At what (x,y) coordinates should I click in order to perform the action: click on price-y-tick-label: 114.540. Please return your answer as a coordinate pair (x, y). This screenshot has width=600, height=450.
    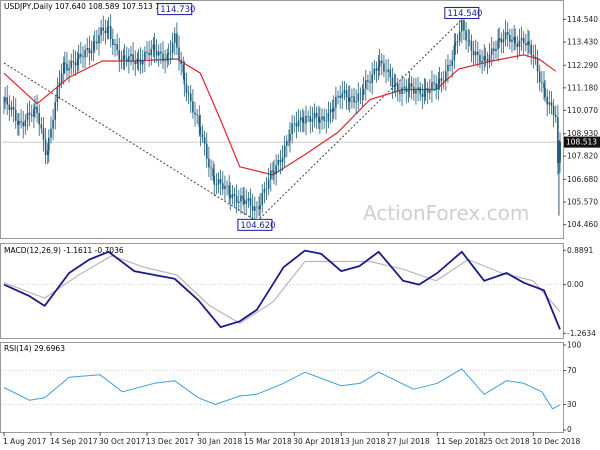
    Looking at the image, I should click on (582, 19).